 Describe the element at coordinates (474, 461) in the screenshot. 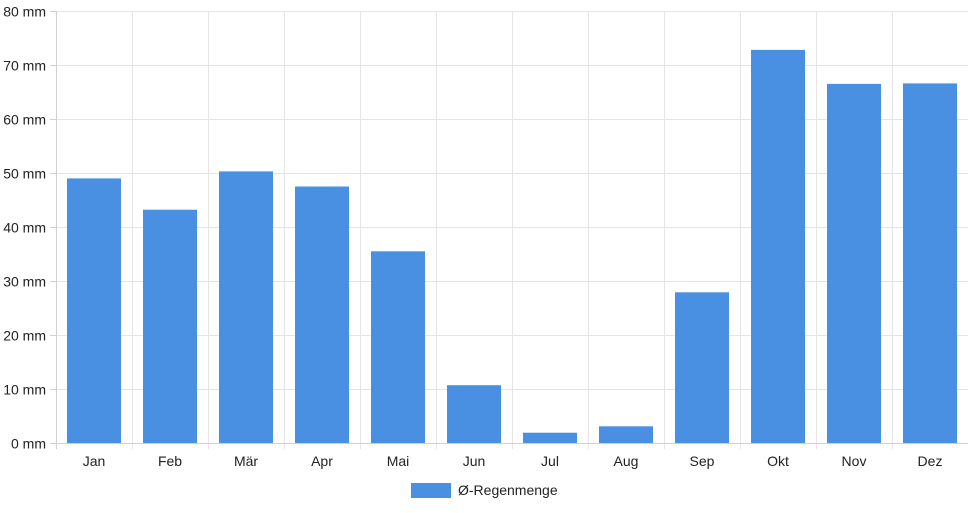

I see `x-tick-label: Jun` at that location.